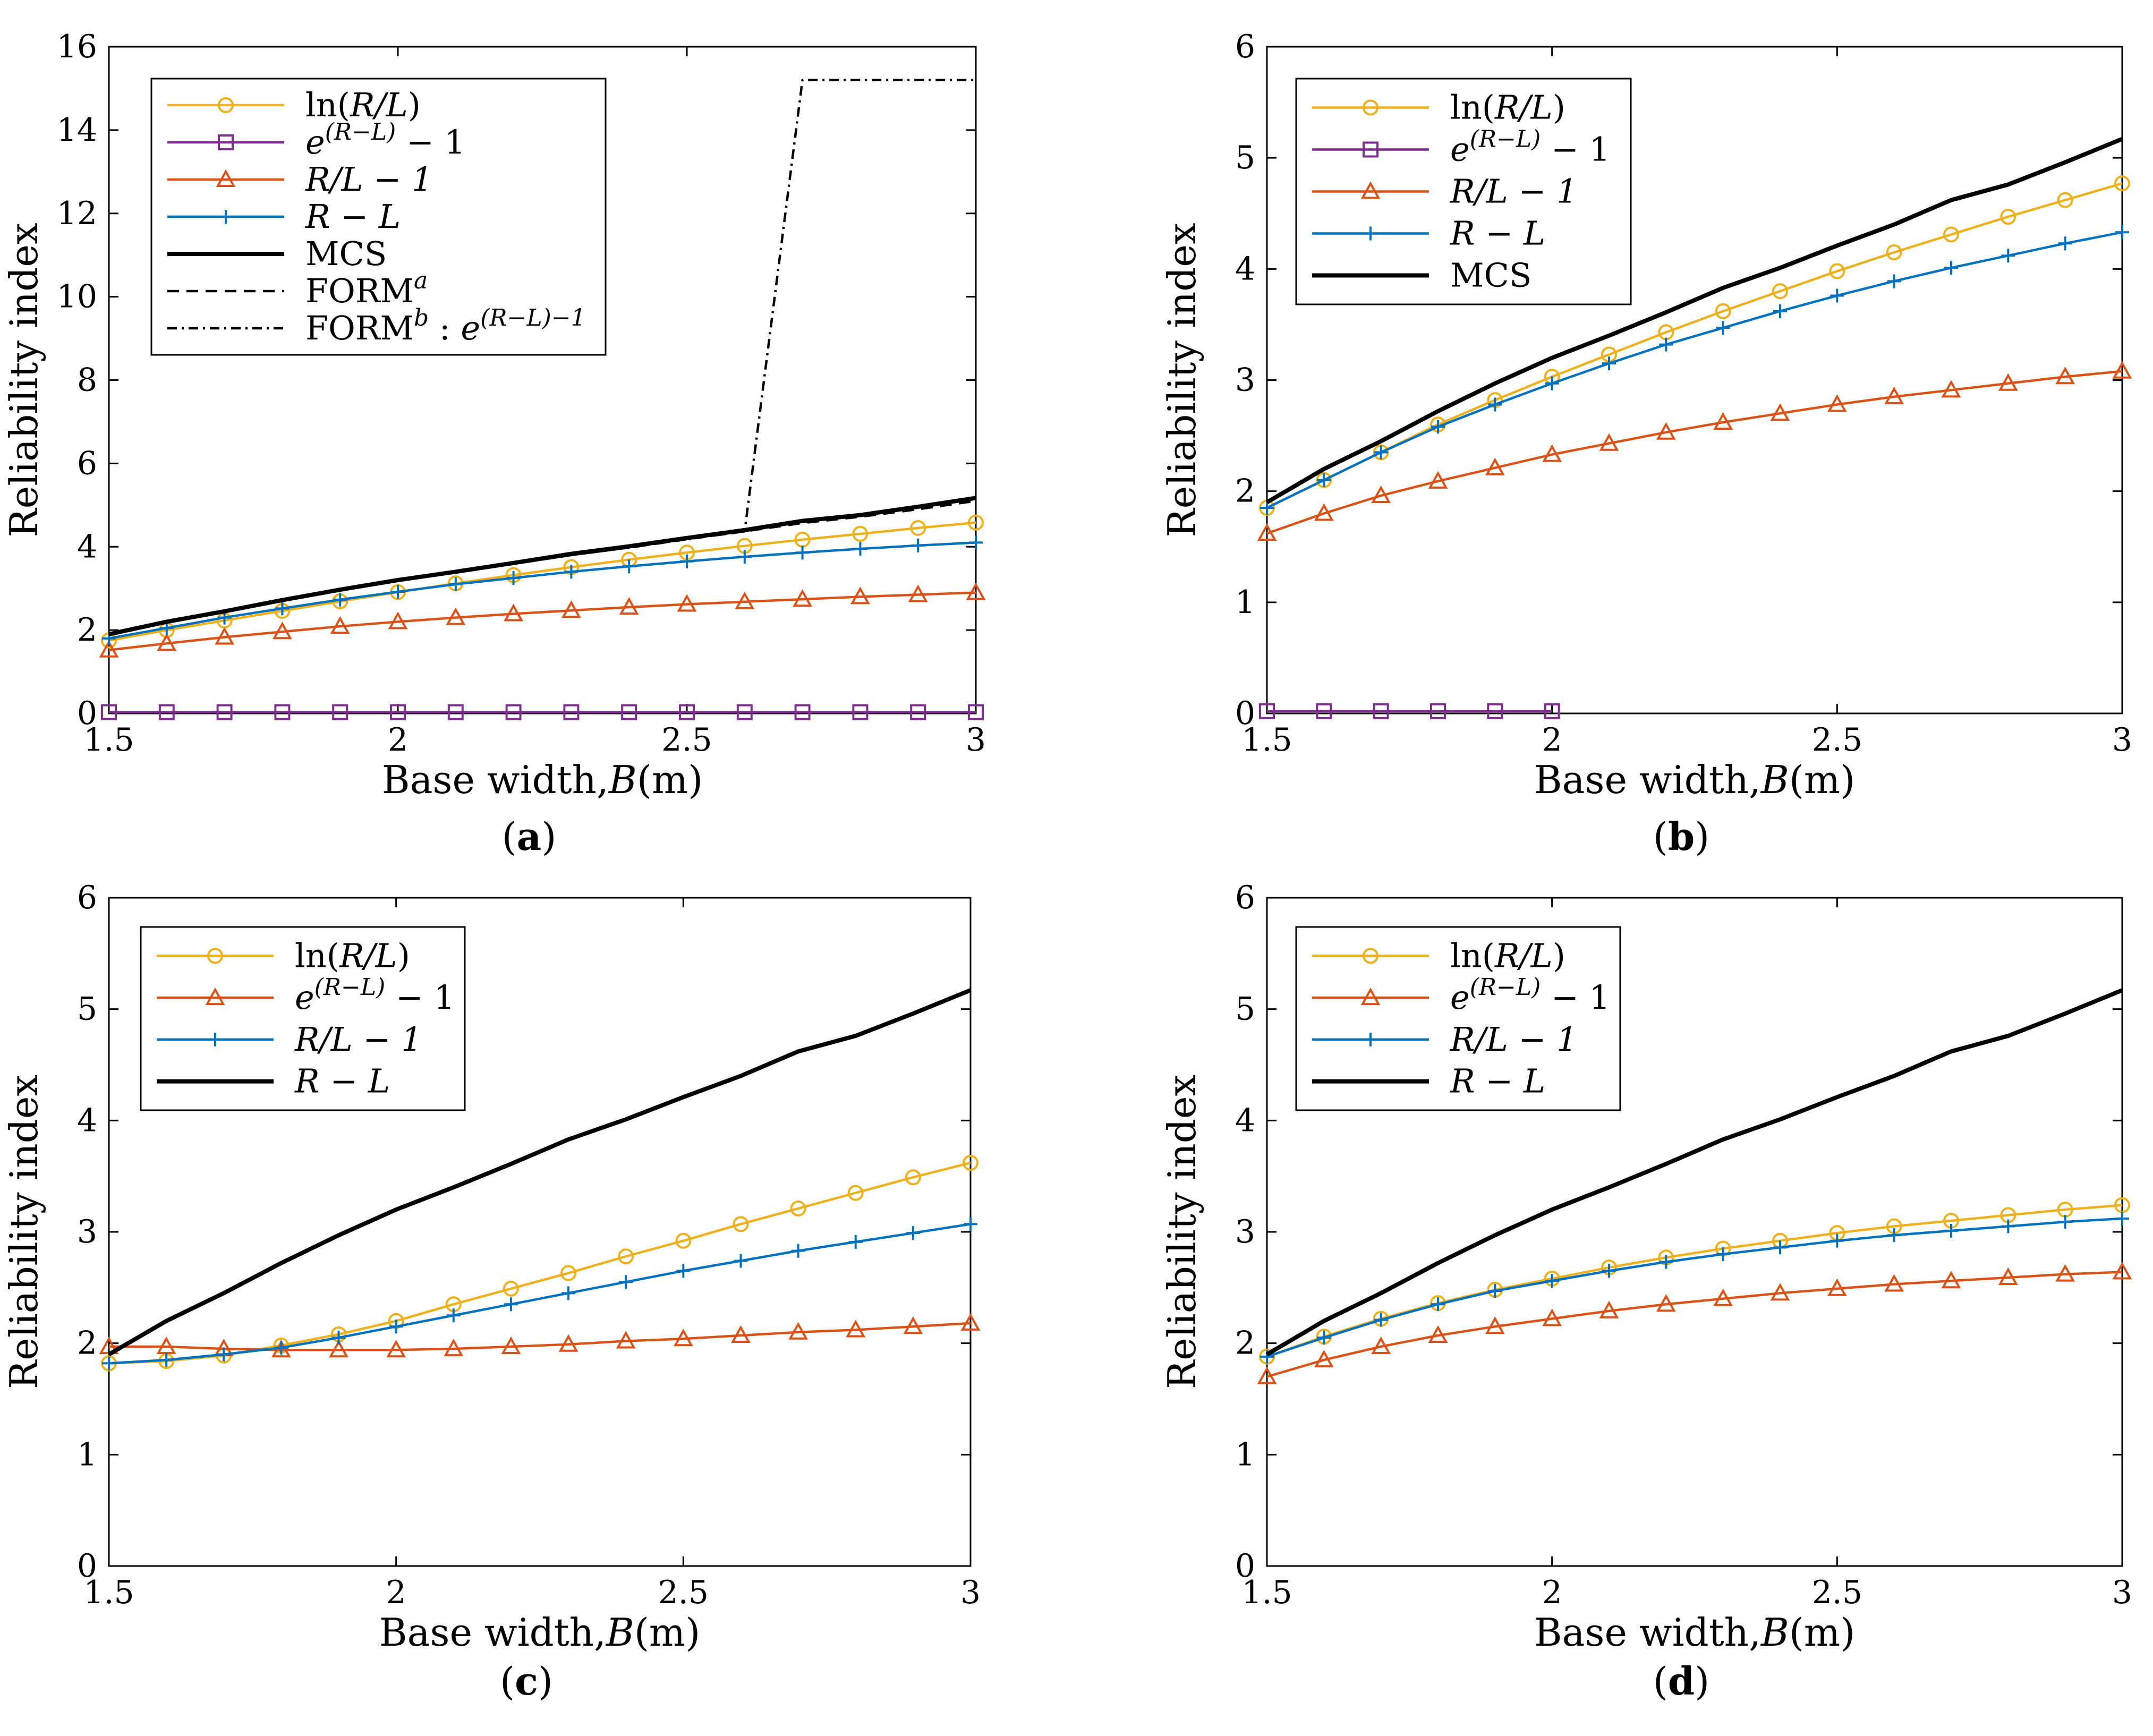 This screenshot has height=1736, width=2153. What do you see at coordinates (1514, 191) in the screenshot?
I see `legend-label: R/L − 1` at bounding box center [1514, 191].